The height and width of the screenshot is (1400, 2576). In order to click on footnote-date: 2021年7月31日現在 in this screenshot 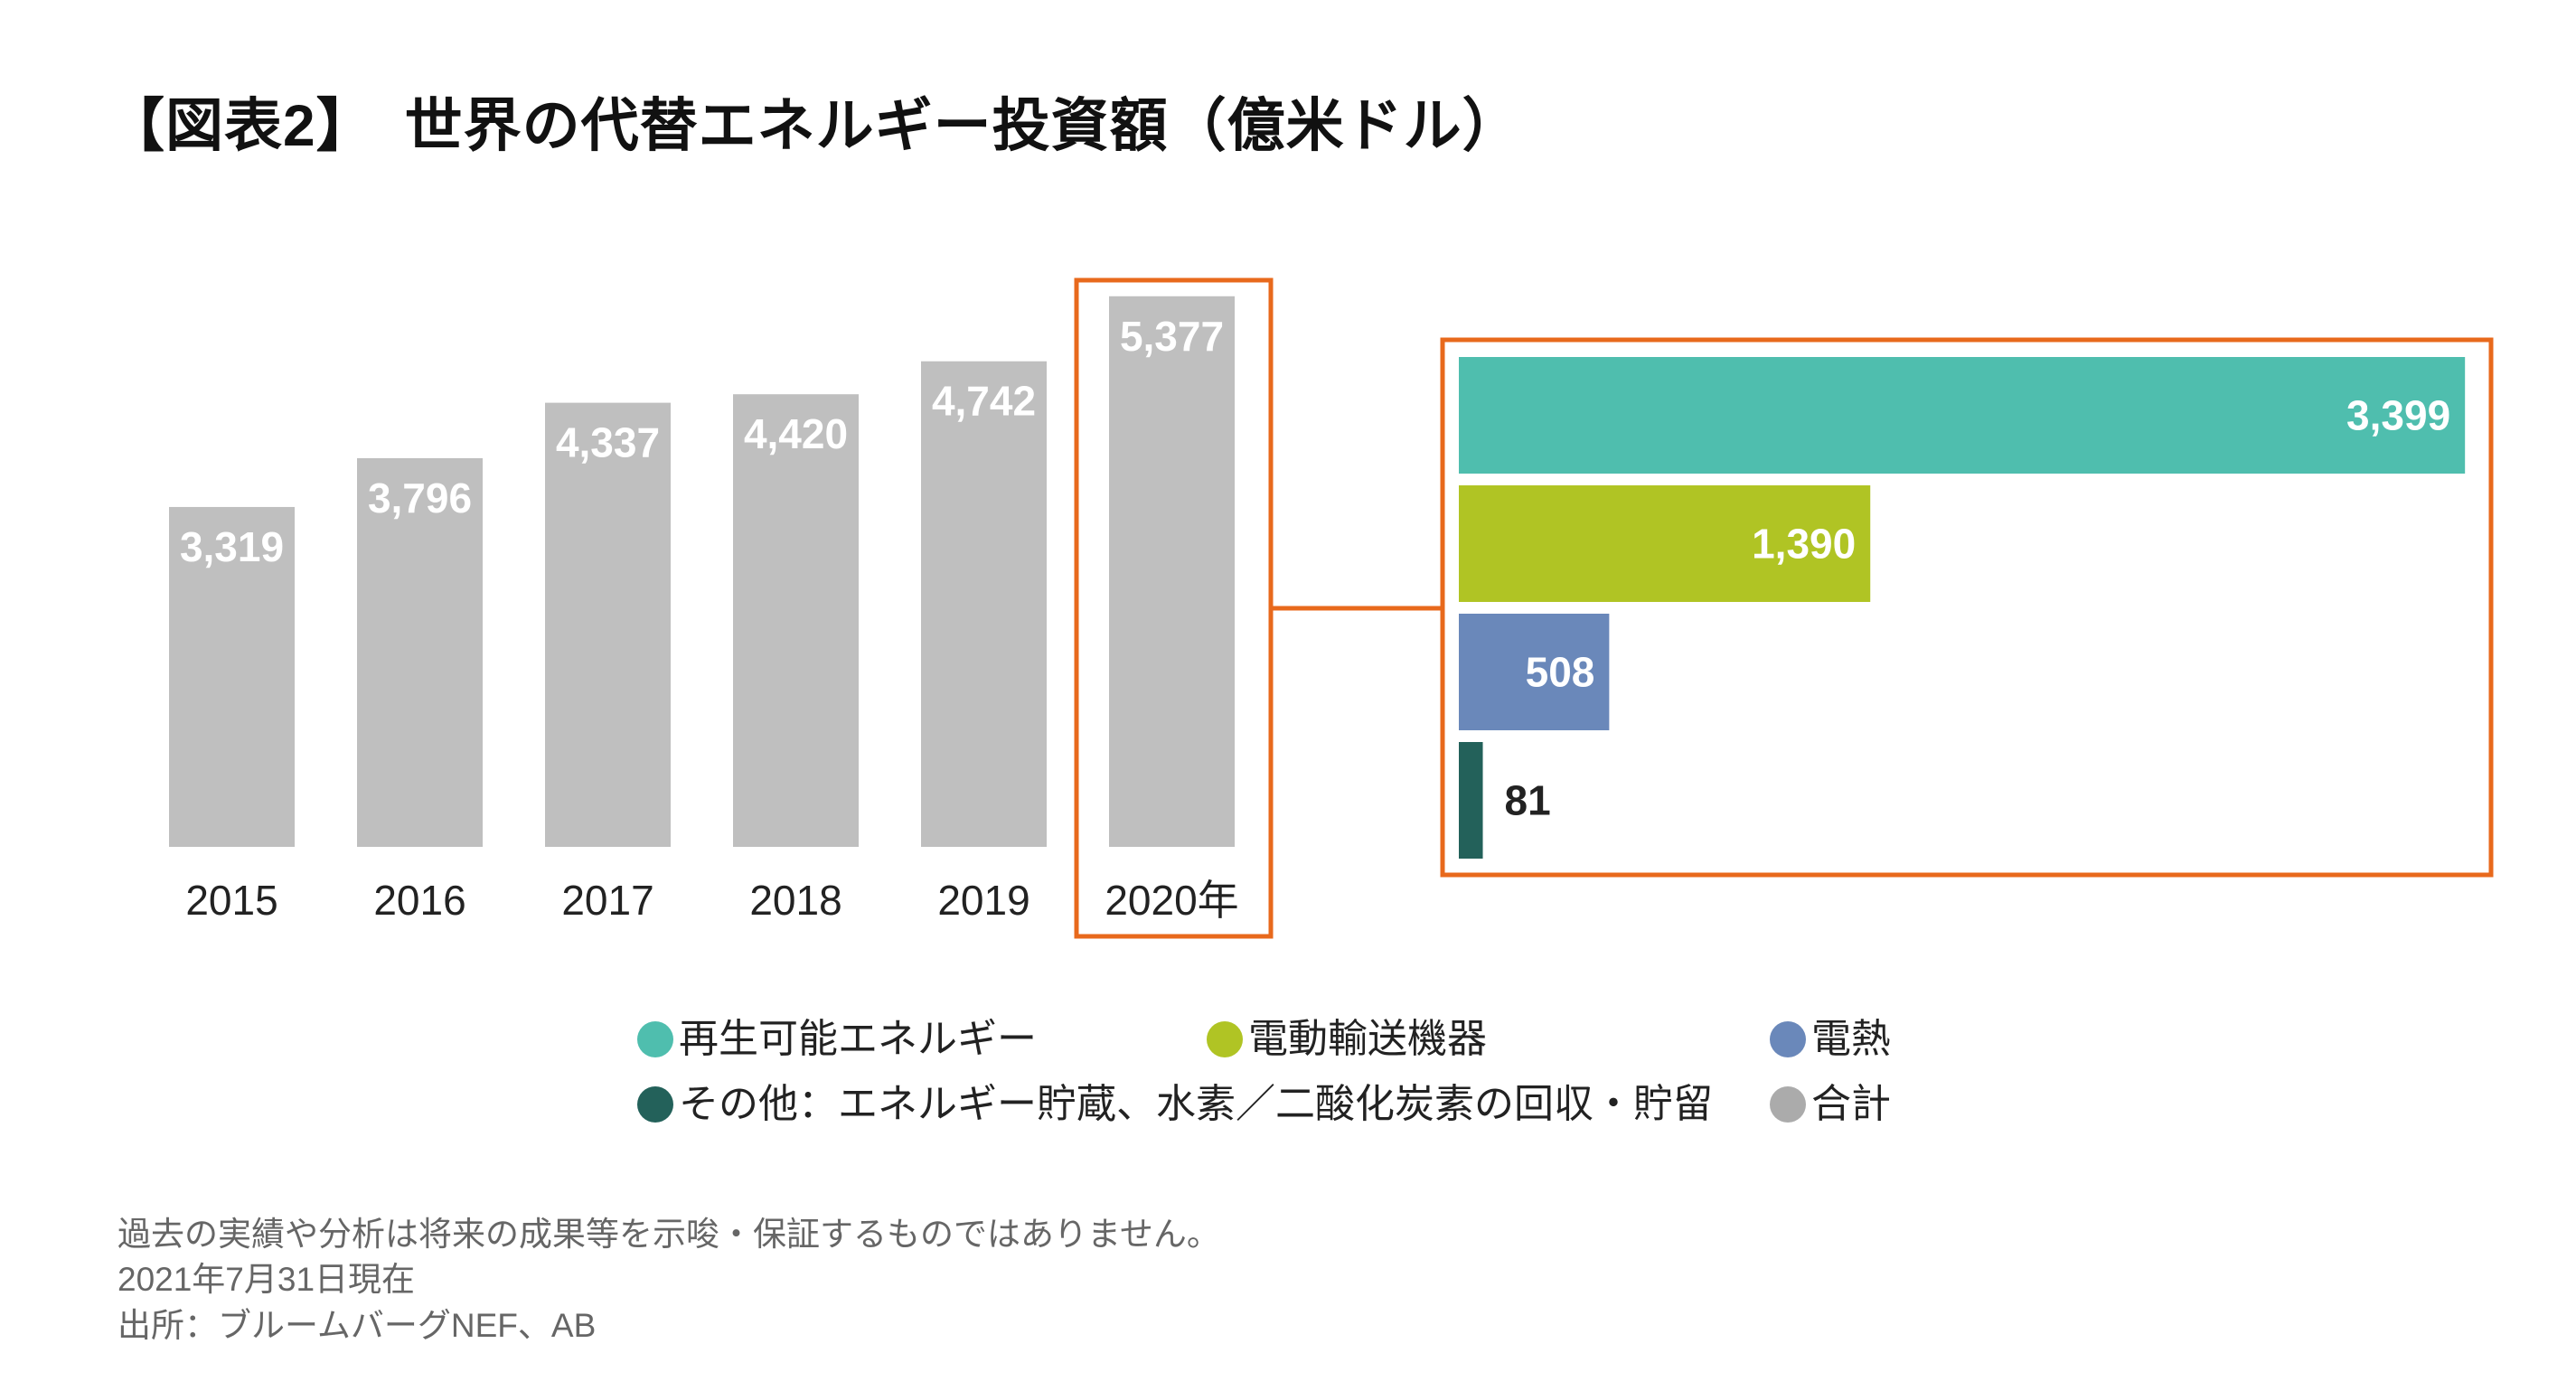, I will do `click(267, 1280)`.